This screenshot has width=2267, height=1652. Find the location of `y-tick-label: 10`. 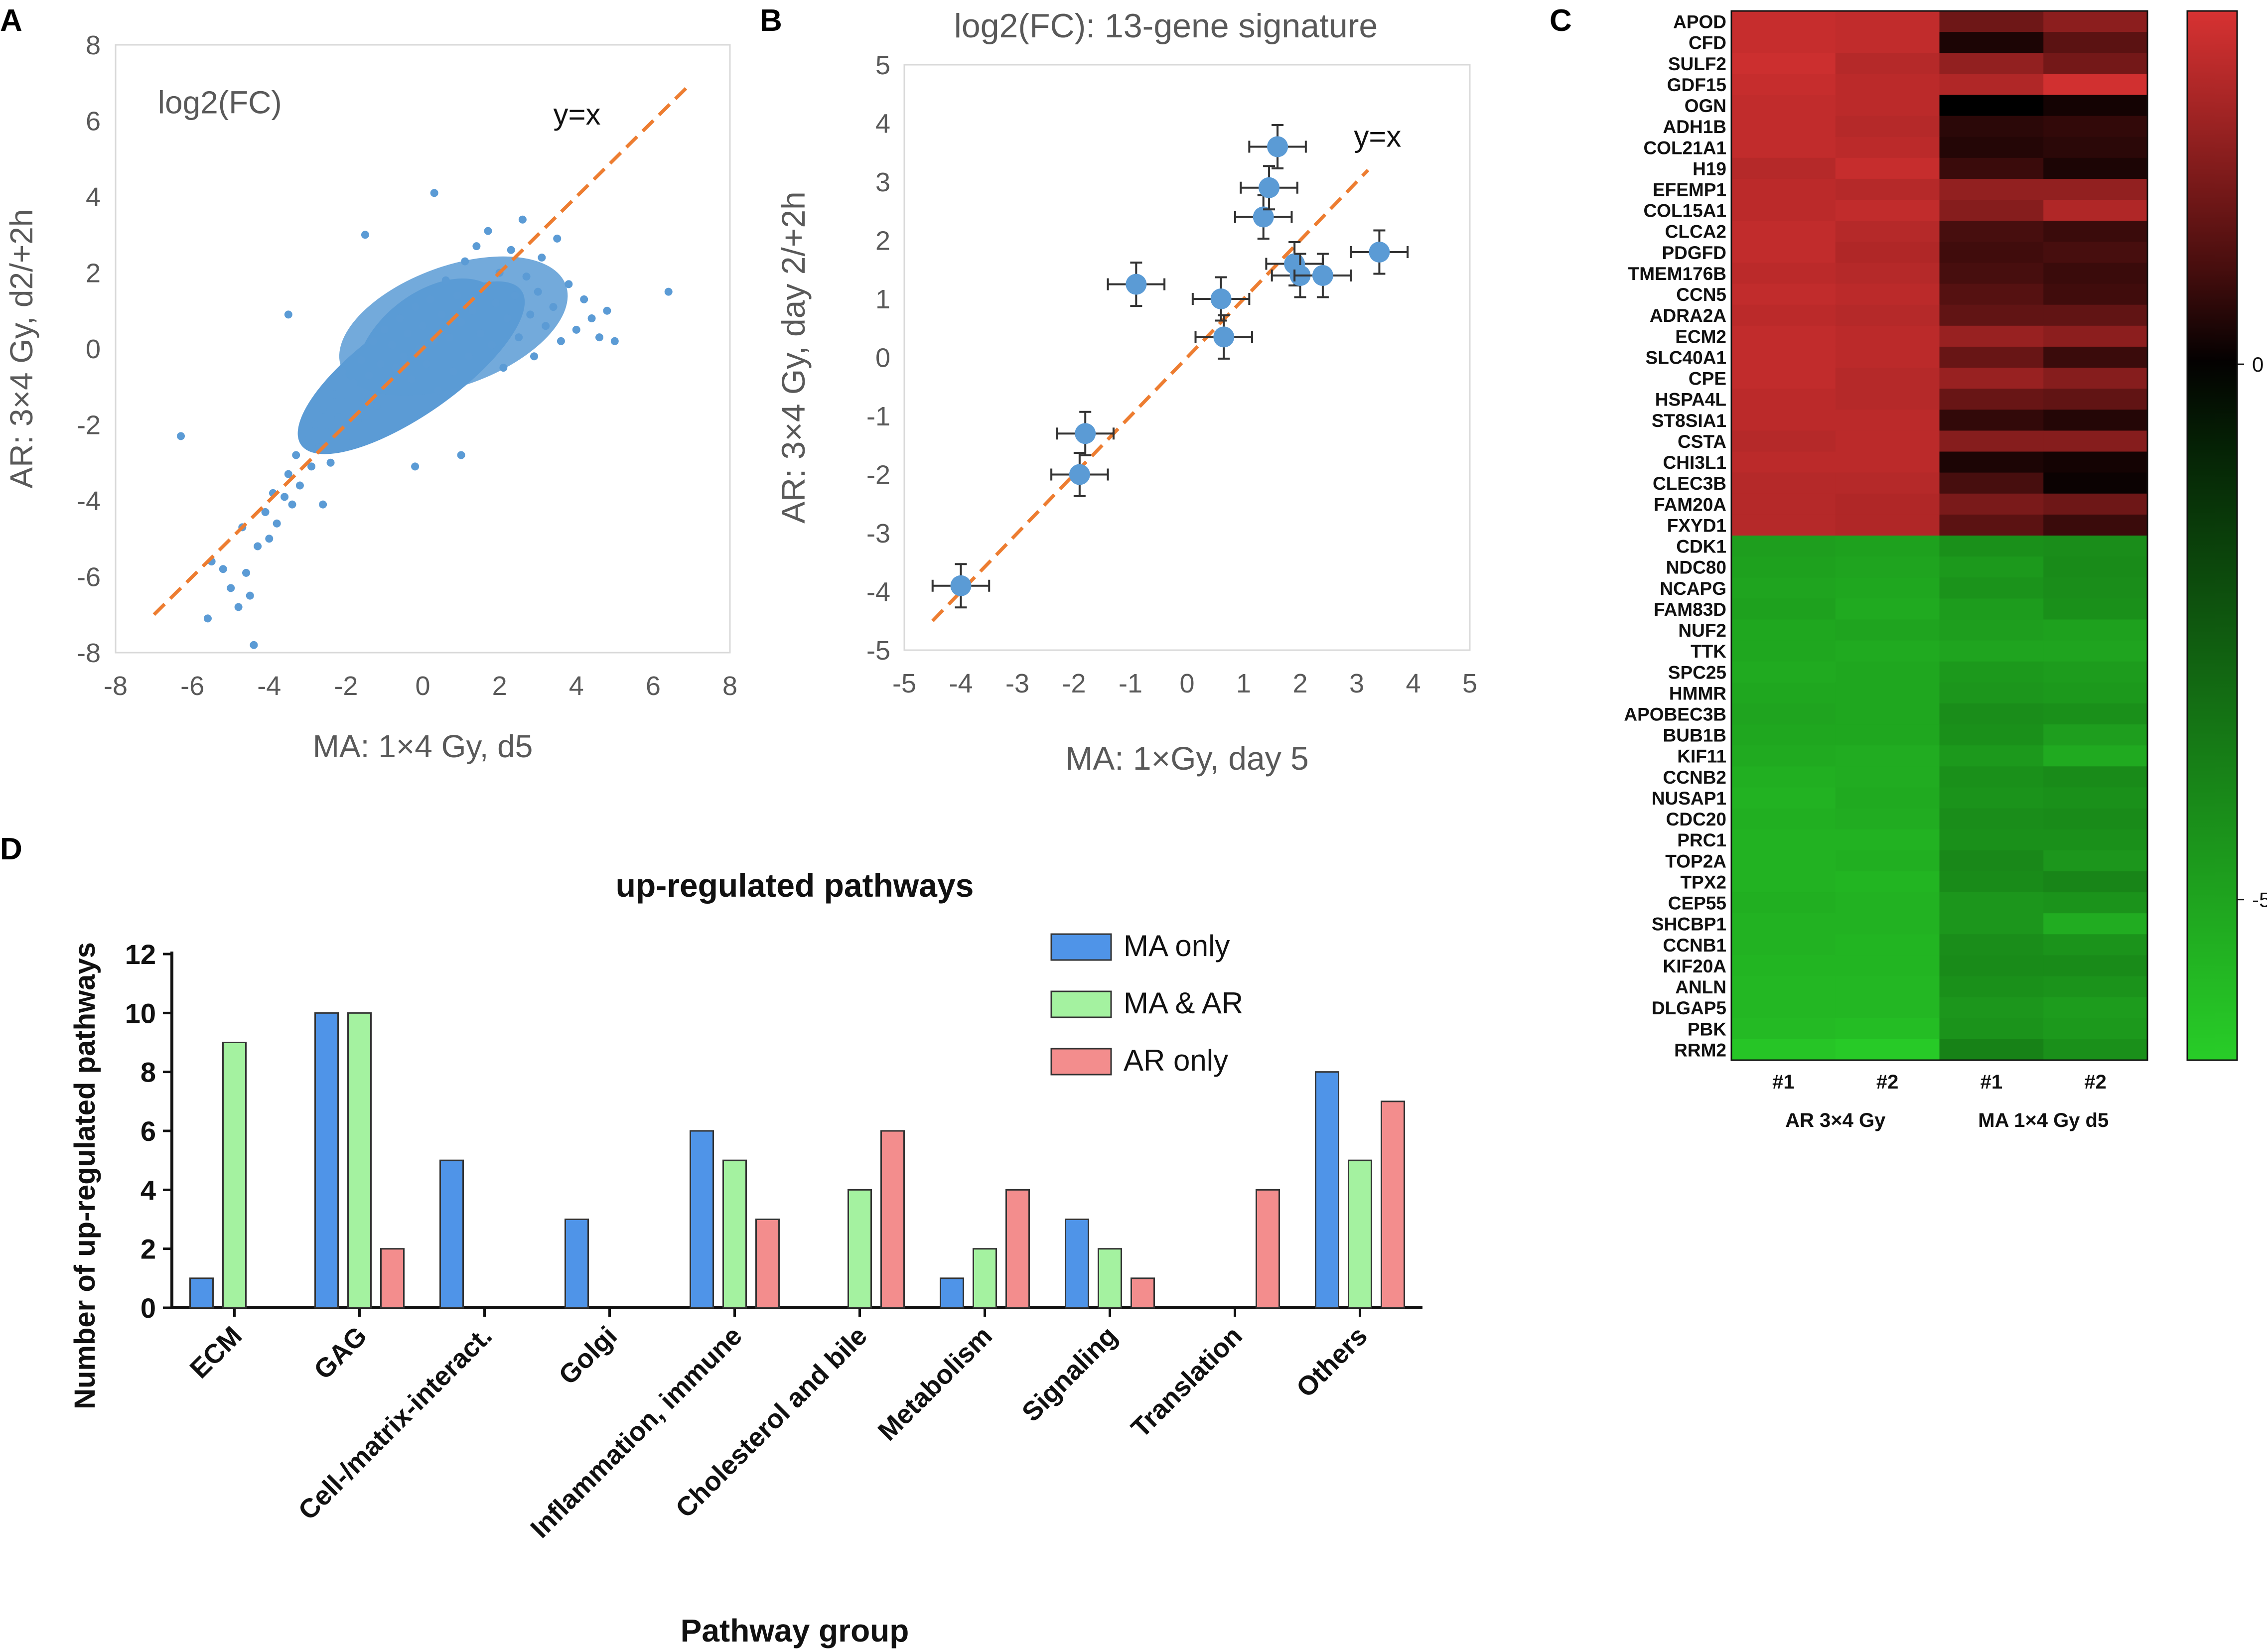

y-tick-label: 10 is located at coordinates (140, 1013).